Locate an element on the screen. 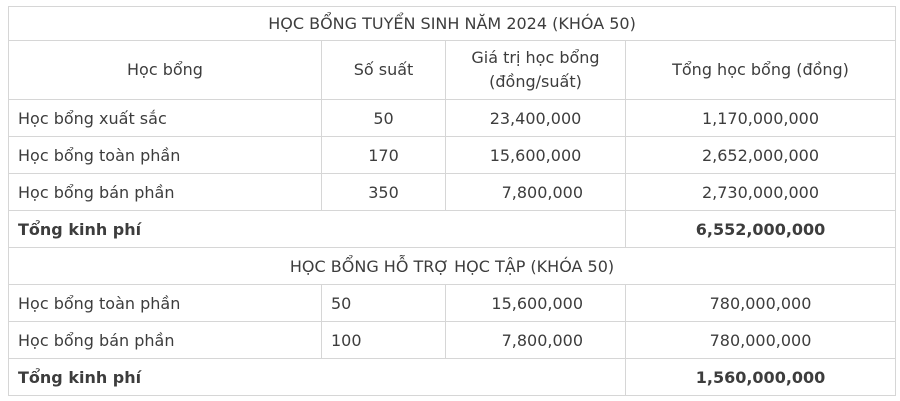  cell-total: 2,730,000,000 is located at coordinates (760, 192).